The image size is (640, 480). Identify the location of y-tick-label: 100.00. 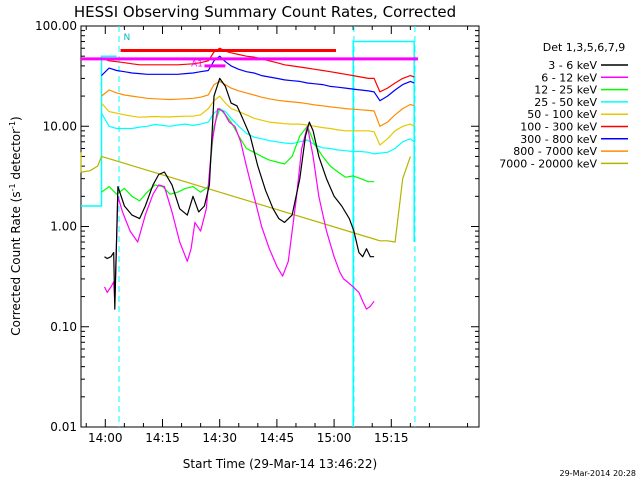
(56, 26).